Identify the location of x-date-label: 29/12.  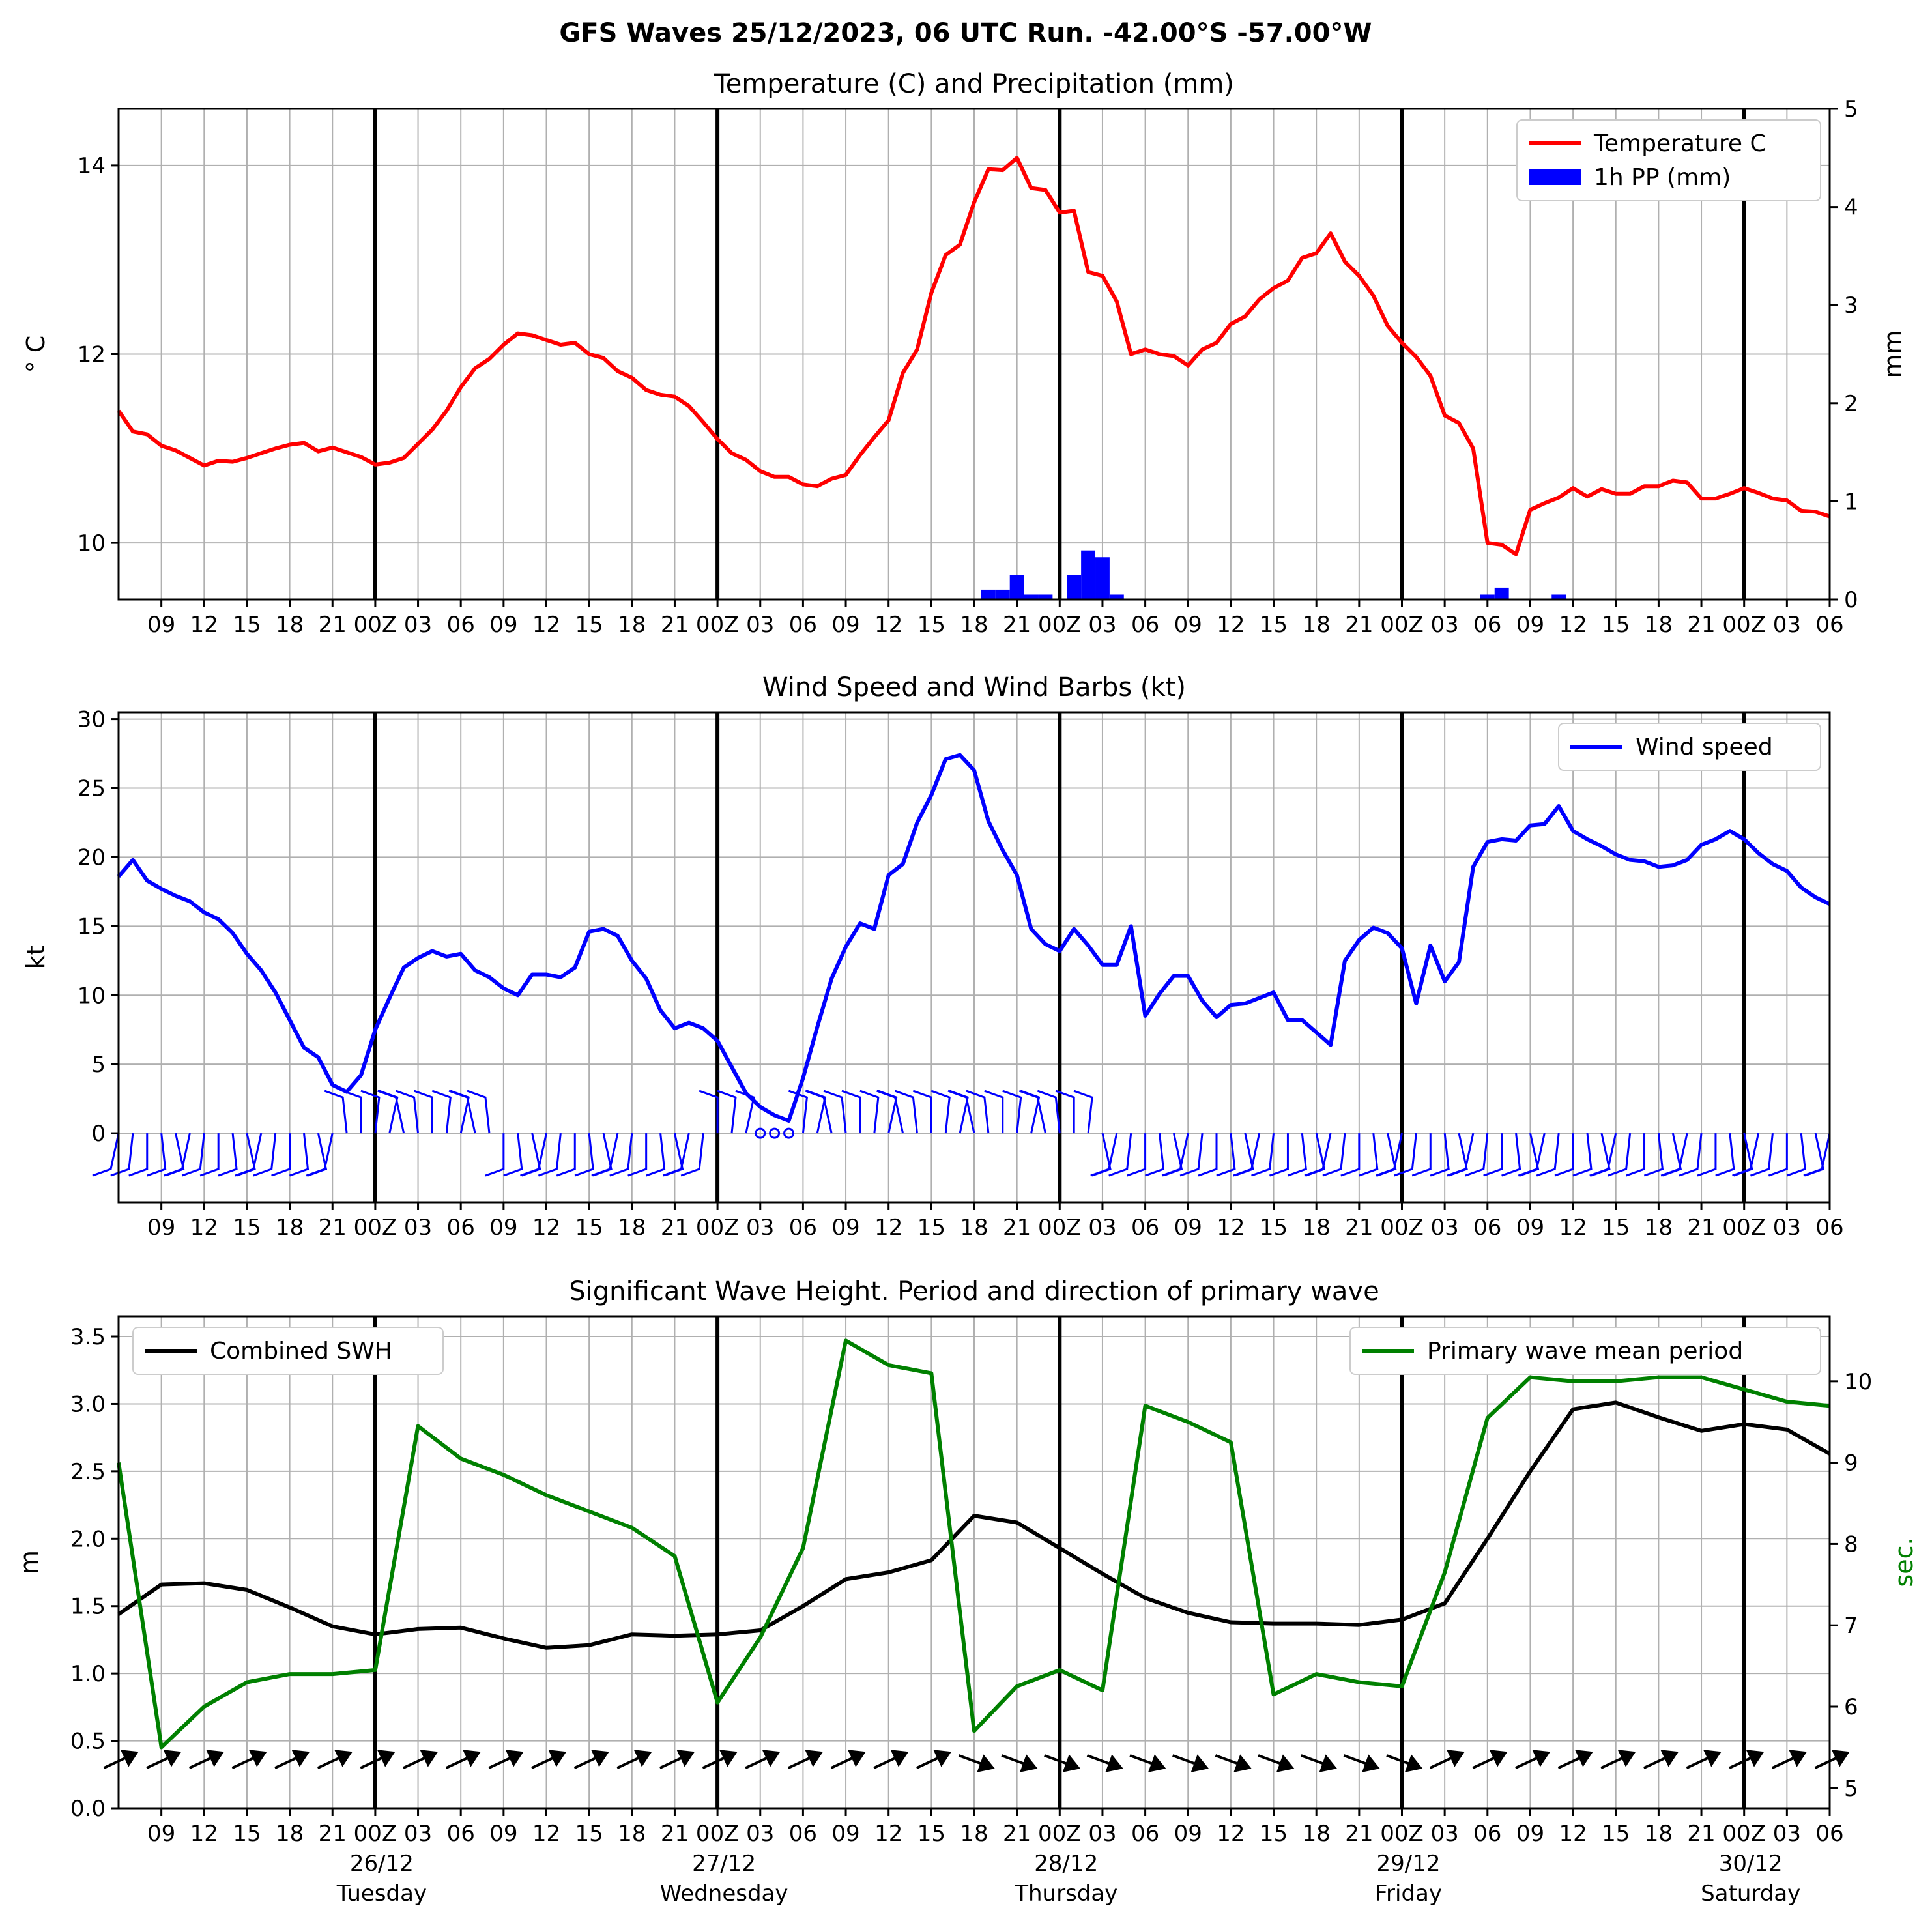
(1409, 1864).